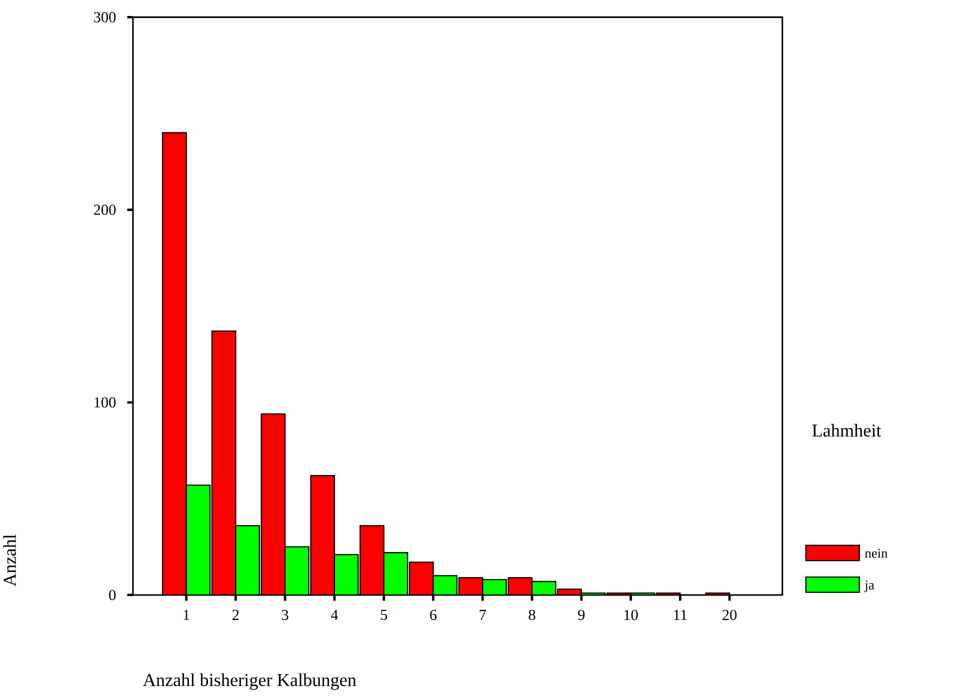 Image resolution: width=957 pixels, height=696 pixels. I want to click on x-tick-label: 8, so click(532, 615).